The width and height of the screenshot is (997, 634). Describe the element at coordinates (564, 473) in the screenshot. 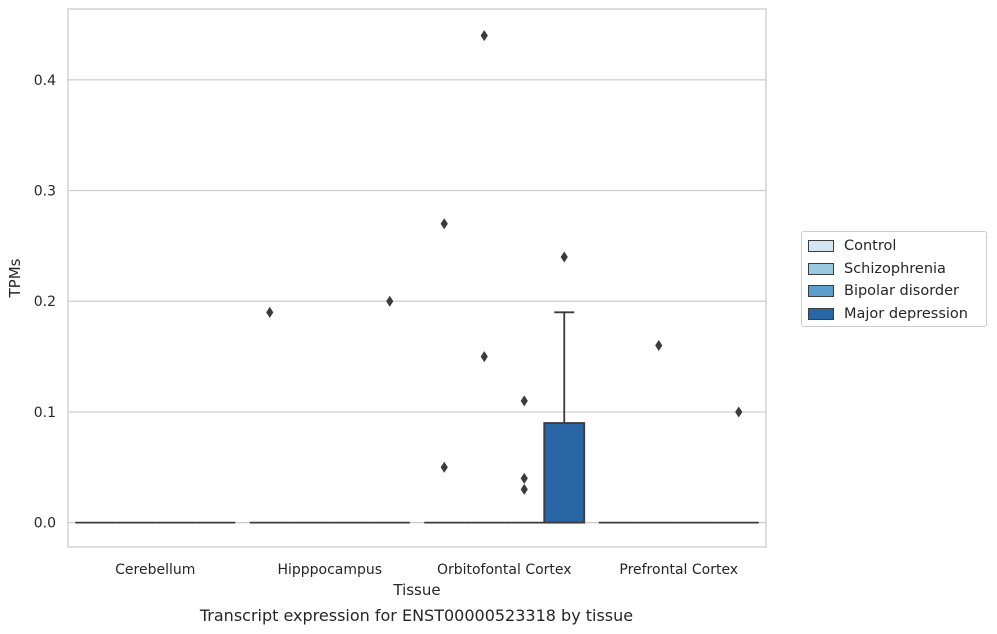

I see `box-major-depression` at that location.